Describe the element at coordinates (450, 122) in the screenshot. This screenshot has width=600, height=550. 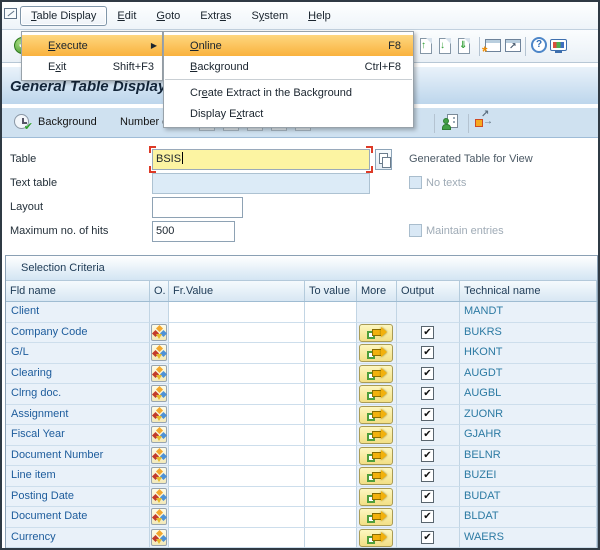
I see `user-settings-icon` at that location.